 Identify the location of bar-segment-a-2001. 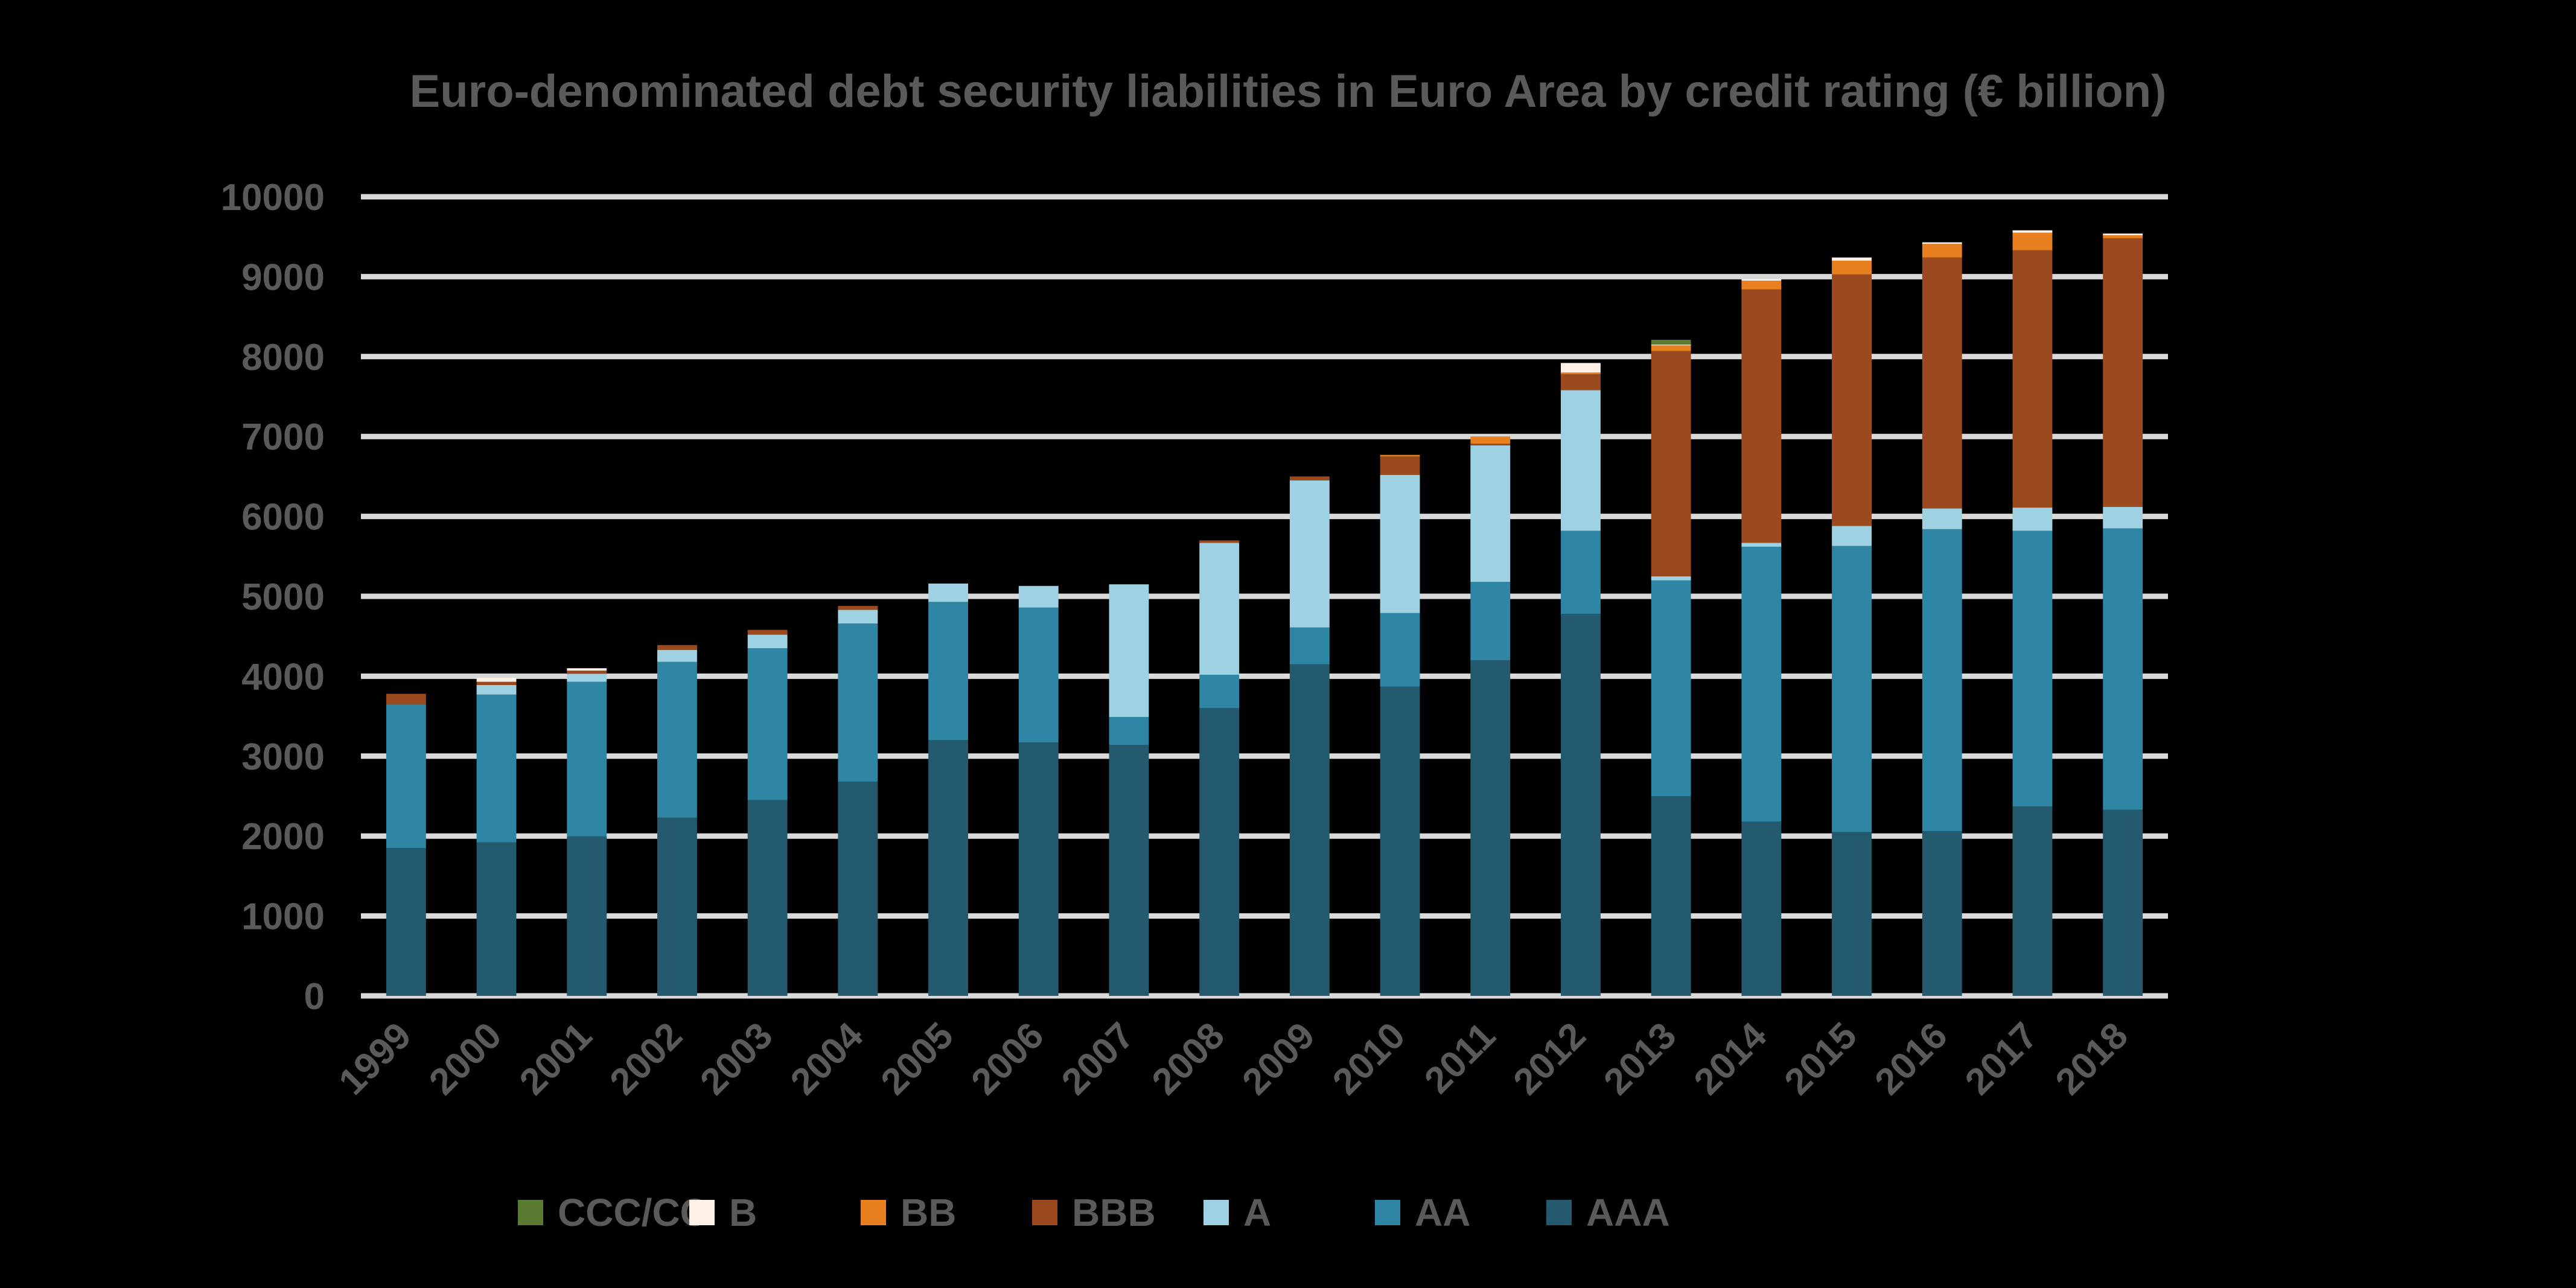
(587, 678).